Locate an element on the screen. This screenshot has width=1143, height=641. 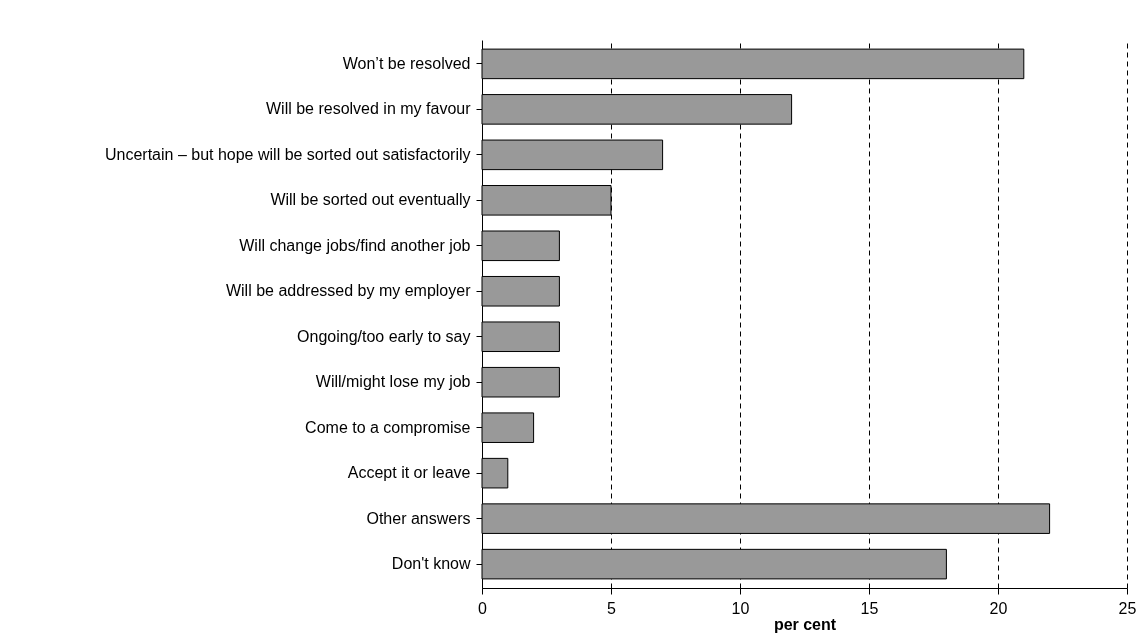
x-tick-label: 5 is located at coordinates (612, 608).